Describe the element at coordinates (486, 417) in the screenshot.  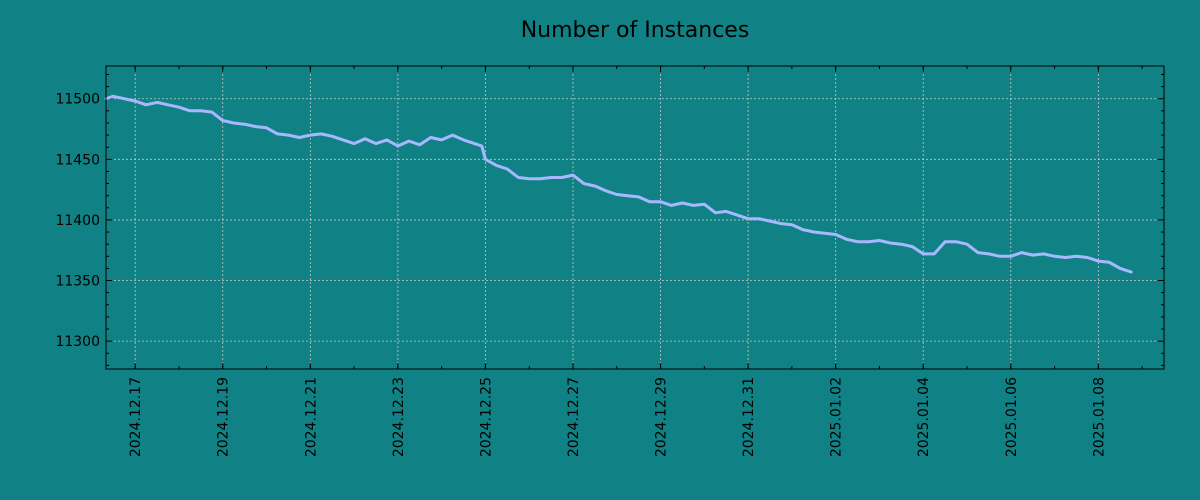
I see `x-tick-label: 2024.12.25` at that location.